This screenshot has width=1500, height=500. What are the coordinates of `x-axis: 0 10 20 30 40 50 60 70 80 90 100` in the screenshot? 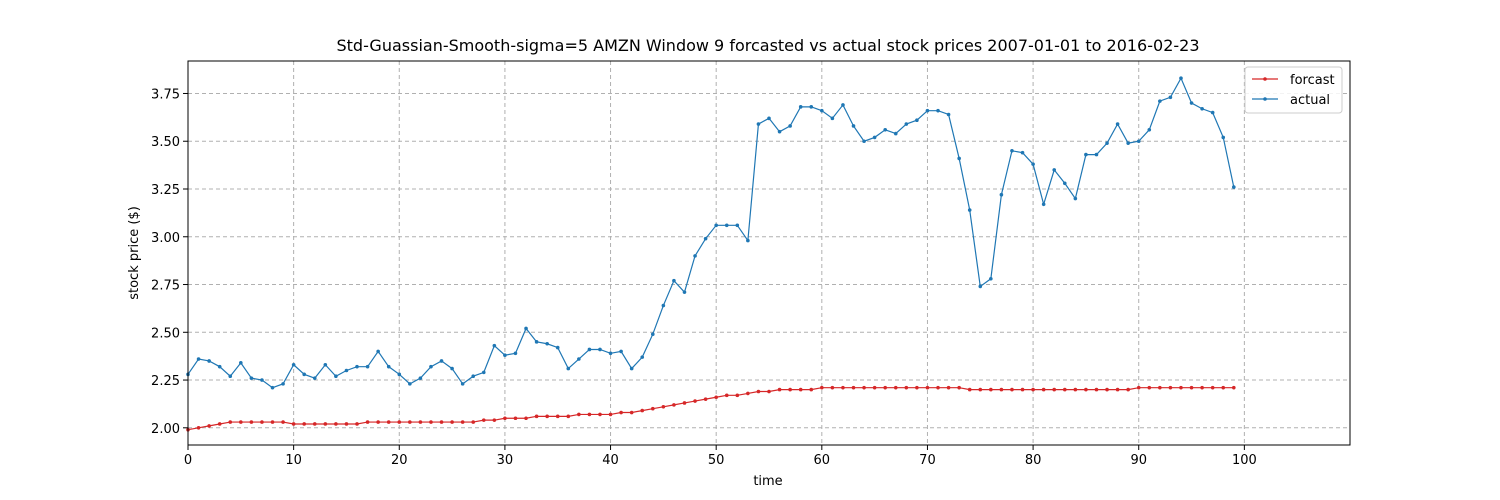 It's located at (720, 456).